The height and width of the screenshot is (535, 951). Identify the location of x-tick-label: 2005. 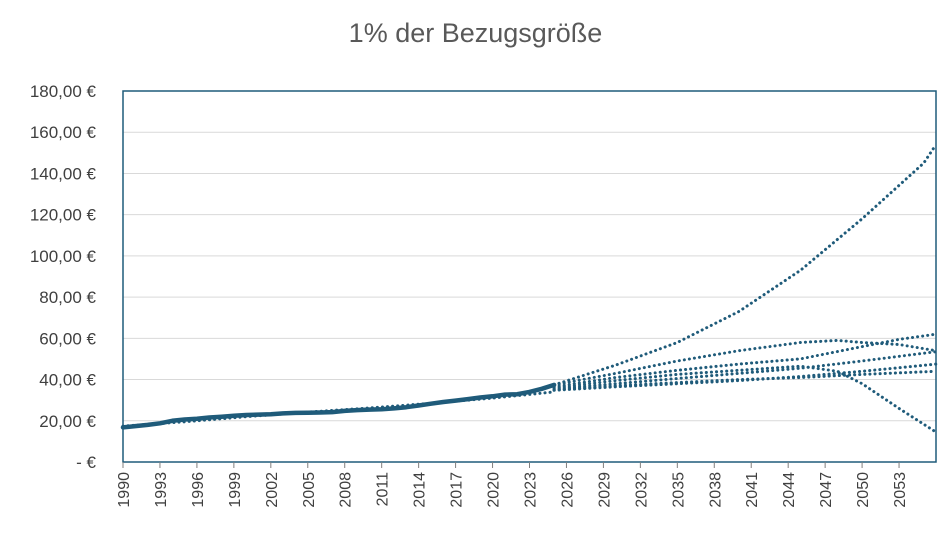
(309, 490).